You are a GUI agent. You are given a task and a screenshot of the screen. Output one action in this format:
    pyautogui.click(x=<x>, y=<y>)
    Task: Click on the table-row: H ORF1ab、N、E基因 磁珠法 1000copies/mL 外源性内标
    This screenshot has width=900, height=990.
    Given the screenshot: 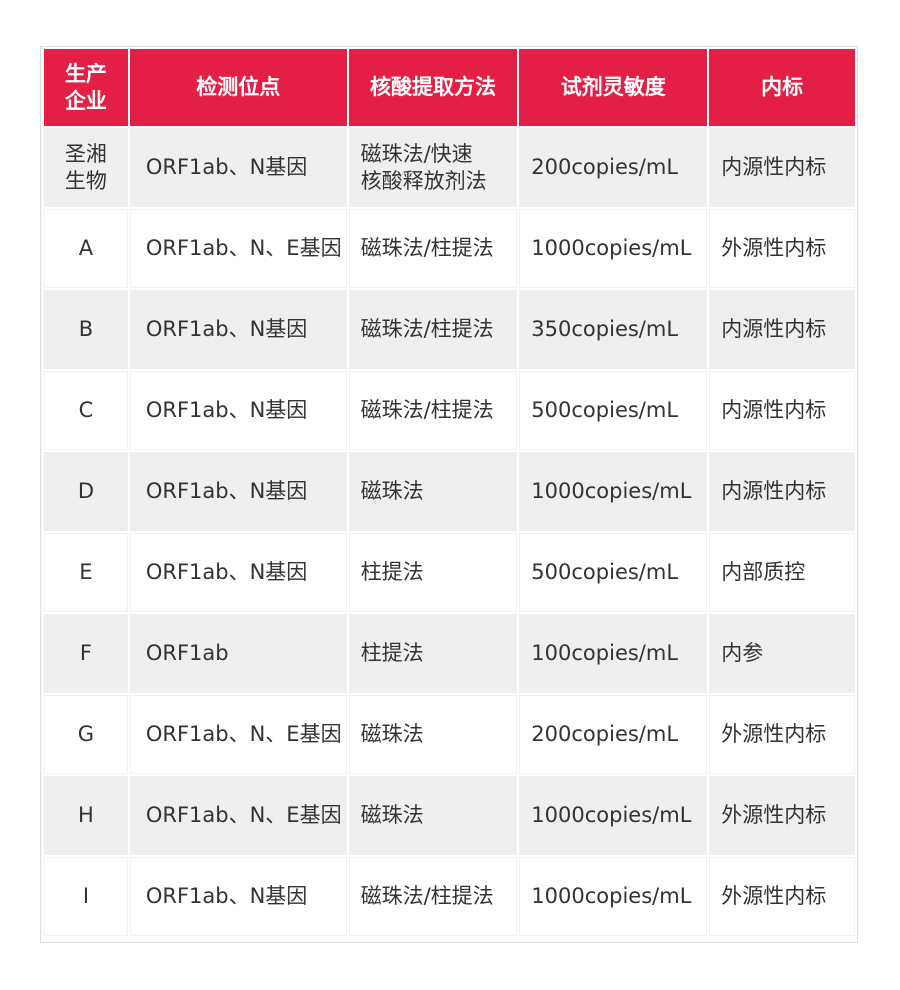 What is the action you would take?
    pyautogui.click(x=449, y=815)
    